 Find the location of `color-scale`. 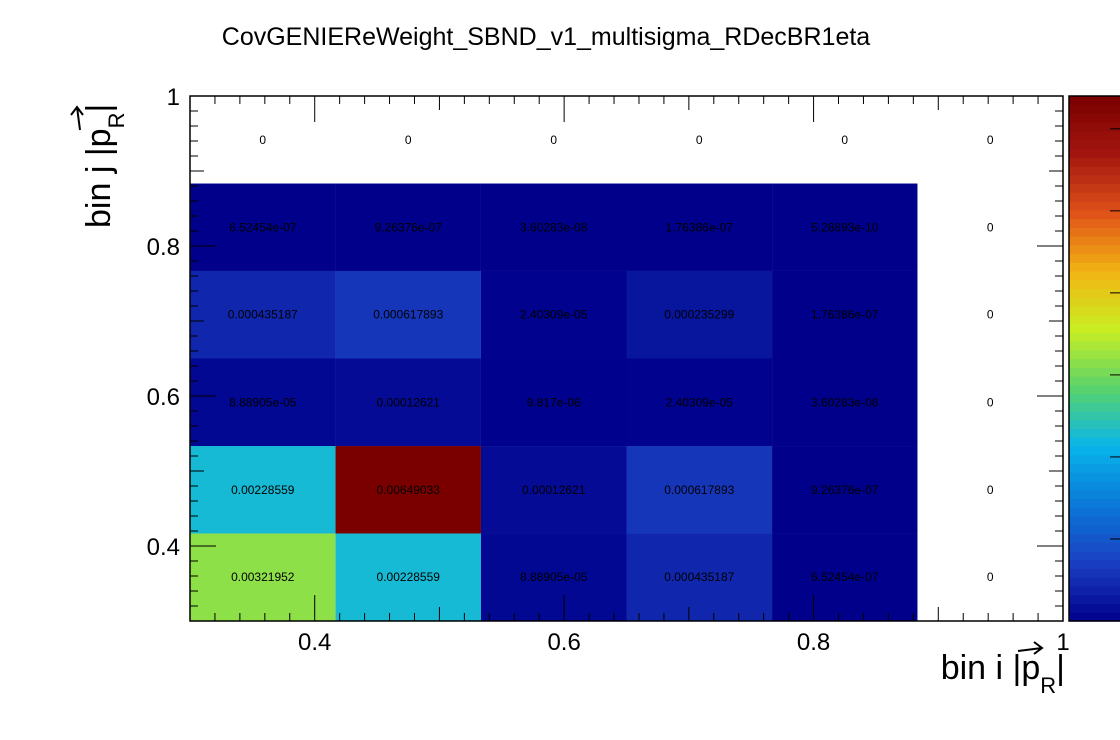

color-scale is located at coordinates (1094, 358).